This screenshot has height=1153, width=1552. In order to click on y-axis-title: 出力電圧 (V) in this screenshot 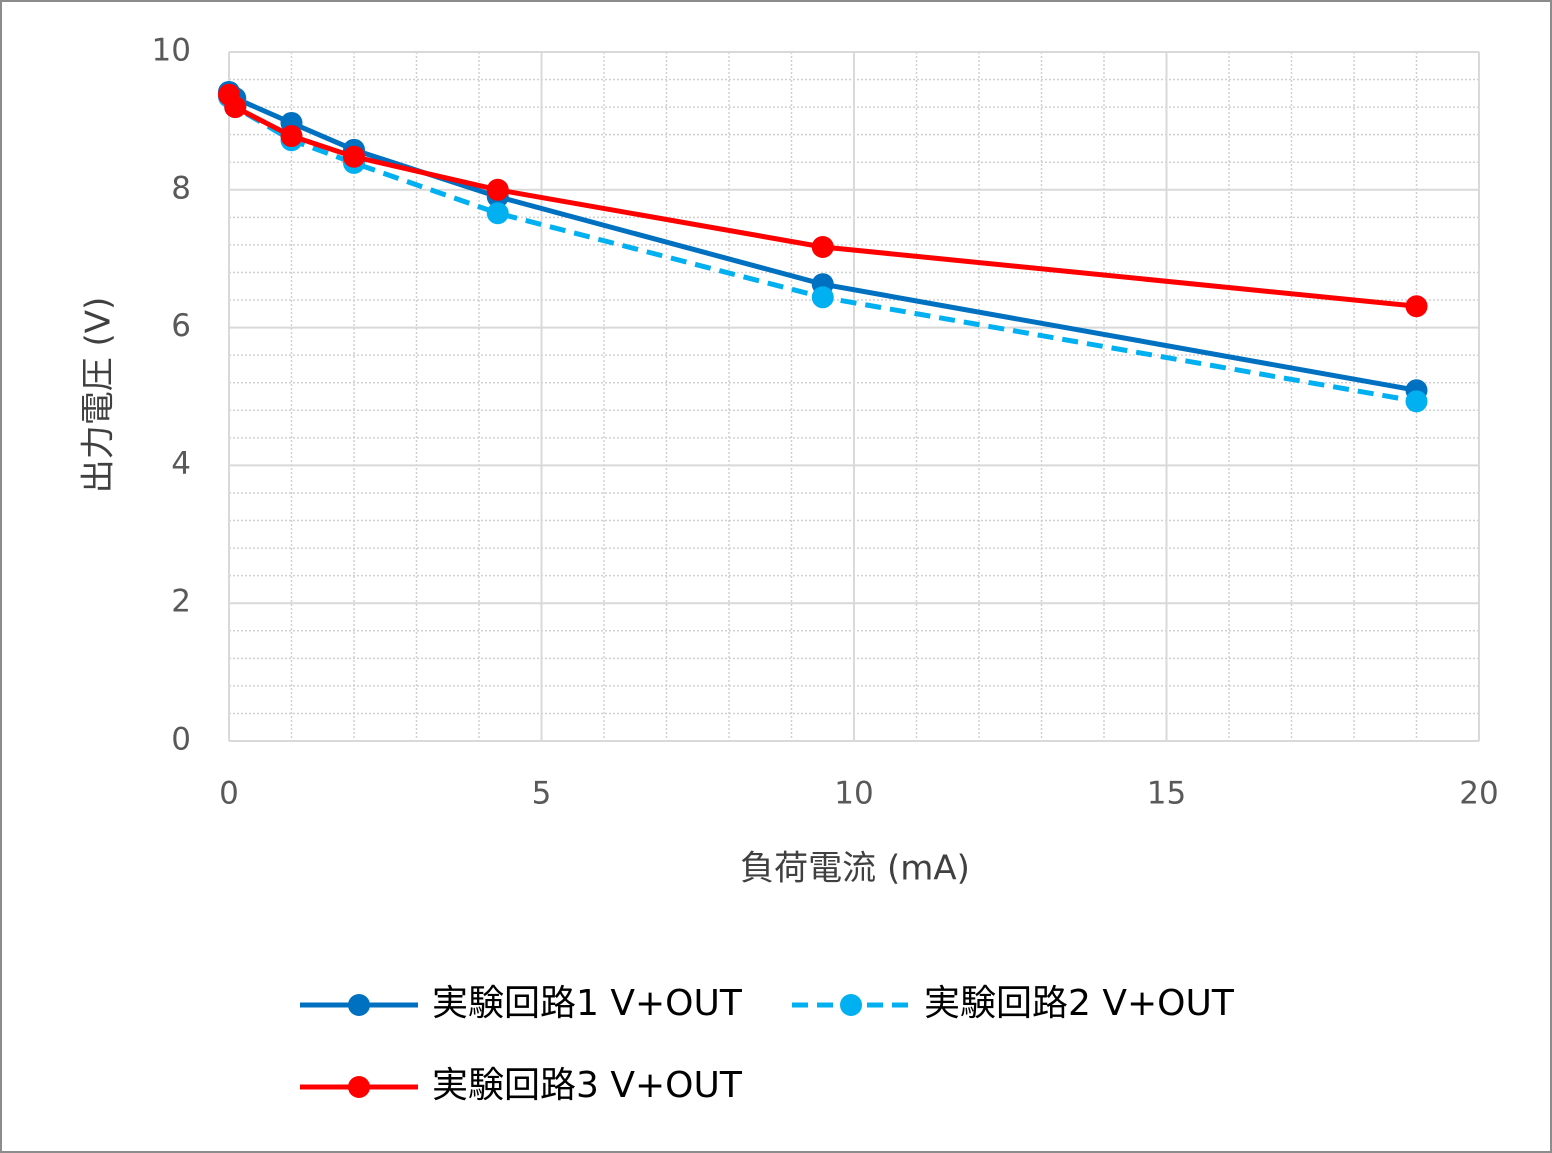, I will do `click(99, 395)`.